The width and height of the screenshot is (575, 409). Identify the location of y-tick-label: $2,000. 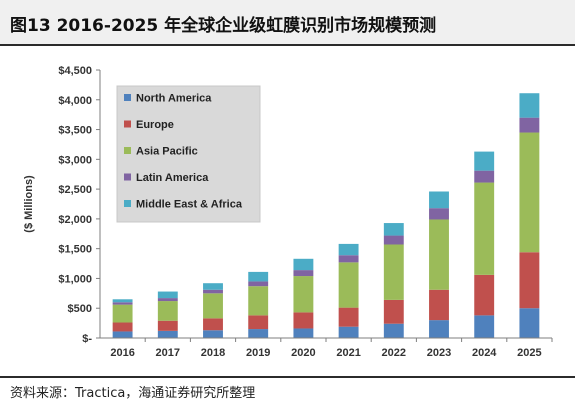
(75, 220).